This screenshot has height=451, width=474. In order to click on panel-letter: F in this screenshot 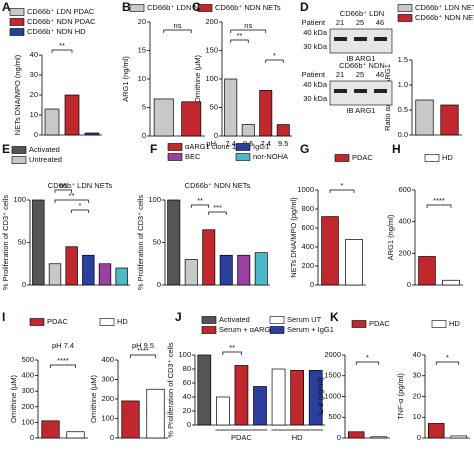, I will do `click(153, 149)`.